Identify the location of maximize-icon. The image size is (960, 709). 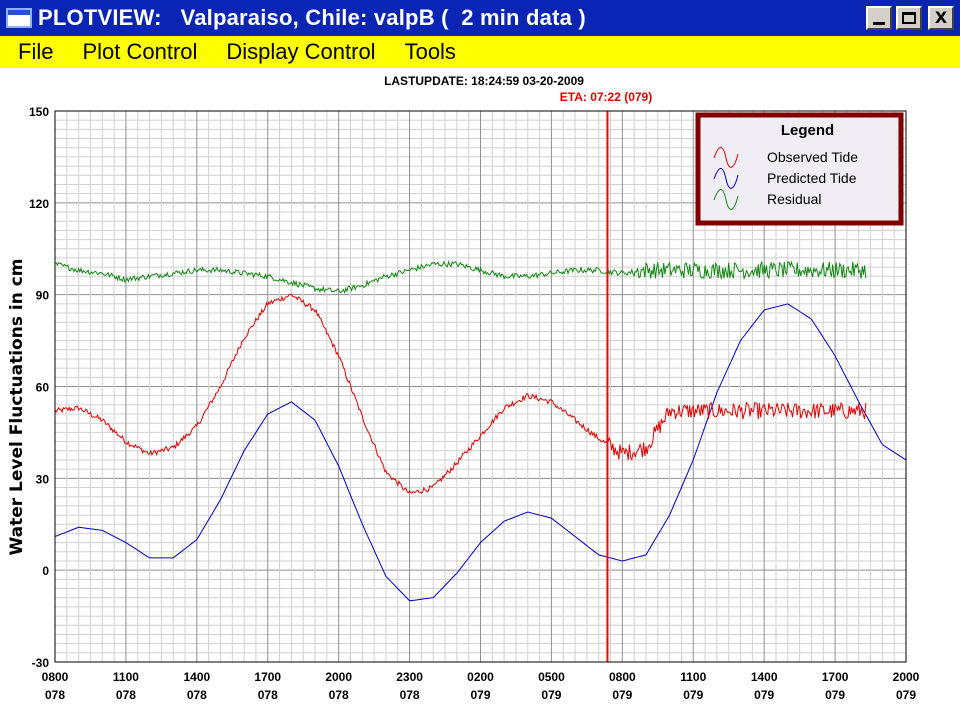
(909, 18).